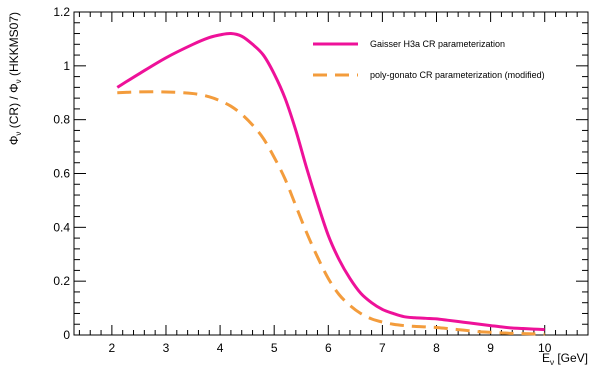  Describe the element at coordinates (220, 348) in the screenshot. I see `x-tick-label: 4` at that location.